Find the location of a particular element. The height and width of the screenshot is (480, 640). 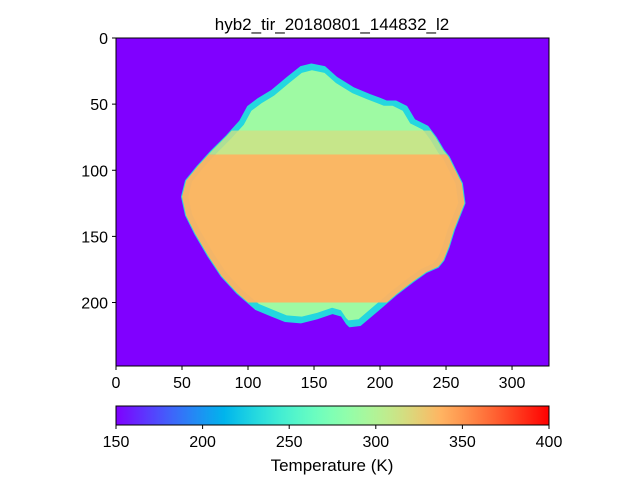

colorbar-tick-label: 150 is located at coordinates (116, 442).